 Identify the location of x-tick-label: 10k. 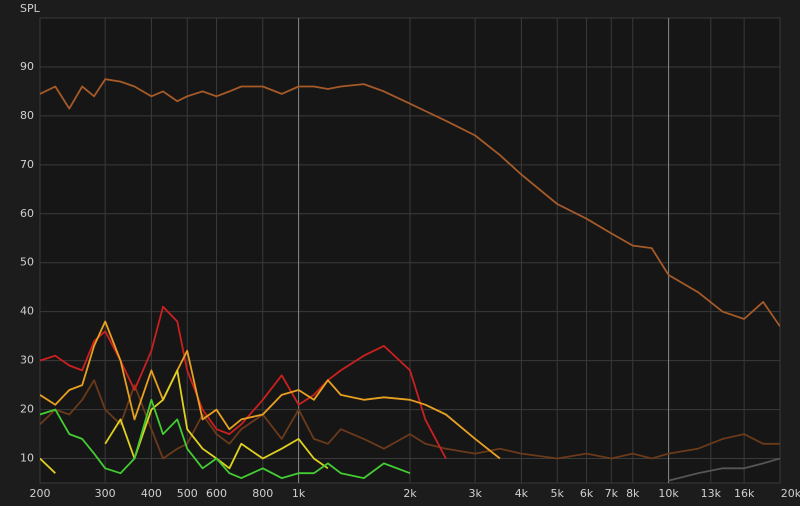
(668, 493).